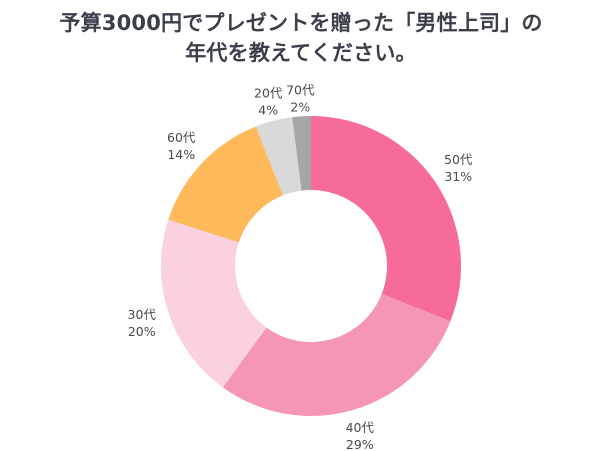 The image size is (602, 451). I want to click on slice-label-40代: 40代 29%, so click(360, 435).